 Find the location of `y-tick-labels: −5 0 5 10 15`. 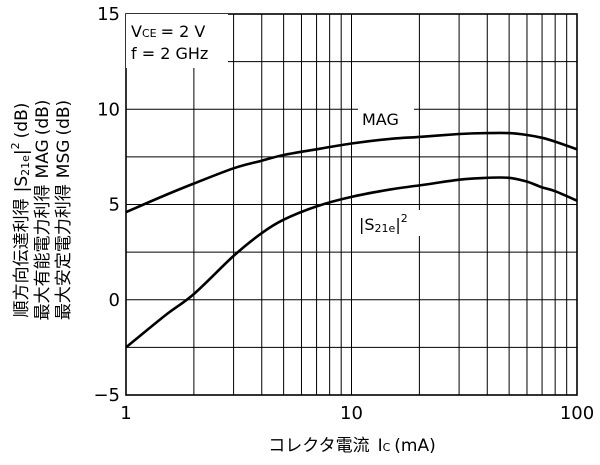

y-tick-labels: −5 0 5 10 15 is located at coordinates (106, 205).